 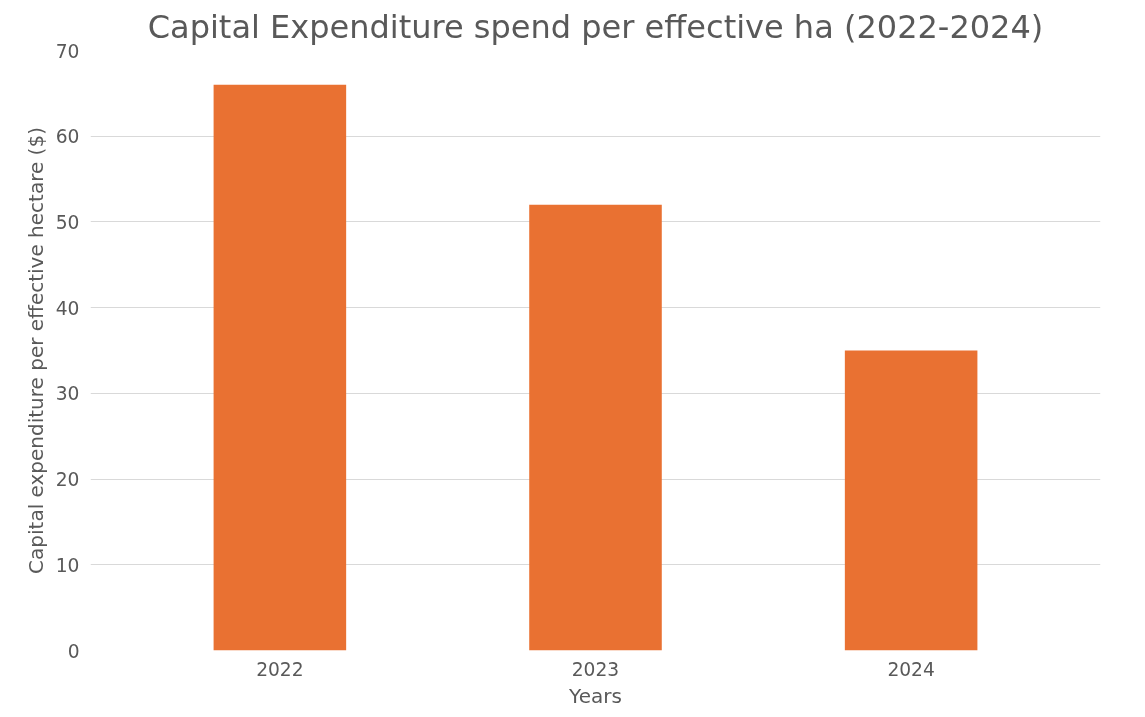 What do you see at coordinates (911, 669) in the screenshot?
I see `x-tick-label: 2024` at bounding box center [911, 669].